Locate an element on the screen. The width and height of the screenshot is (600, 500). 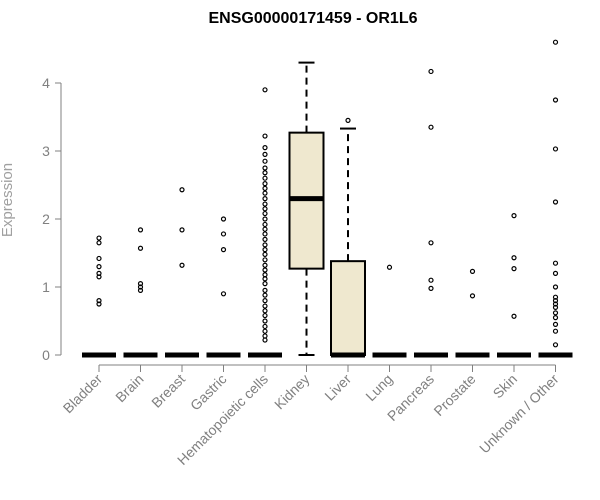
y-tick-label: 0 is located at coordinates (46, 355).